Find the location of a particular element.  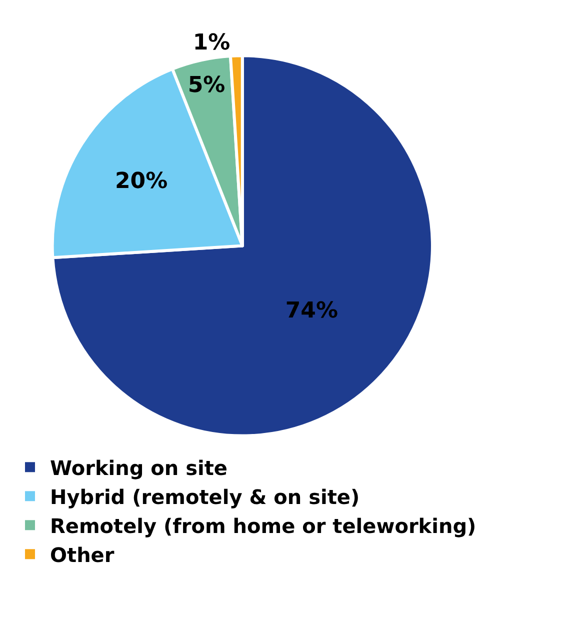

legend-label: Working on site is located at coordinates (139, 468).